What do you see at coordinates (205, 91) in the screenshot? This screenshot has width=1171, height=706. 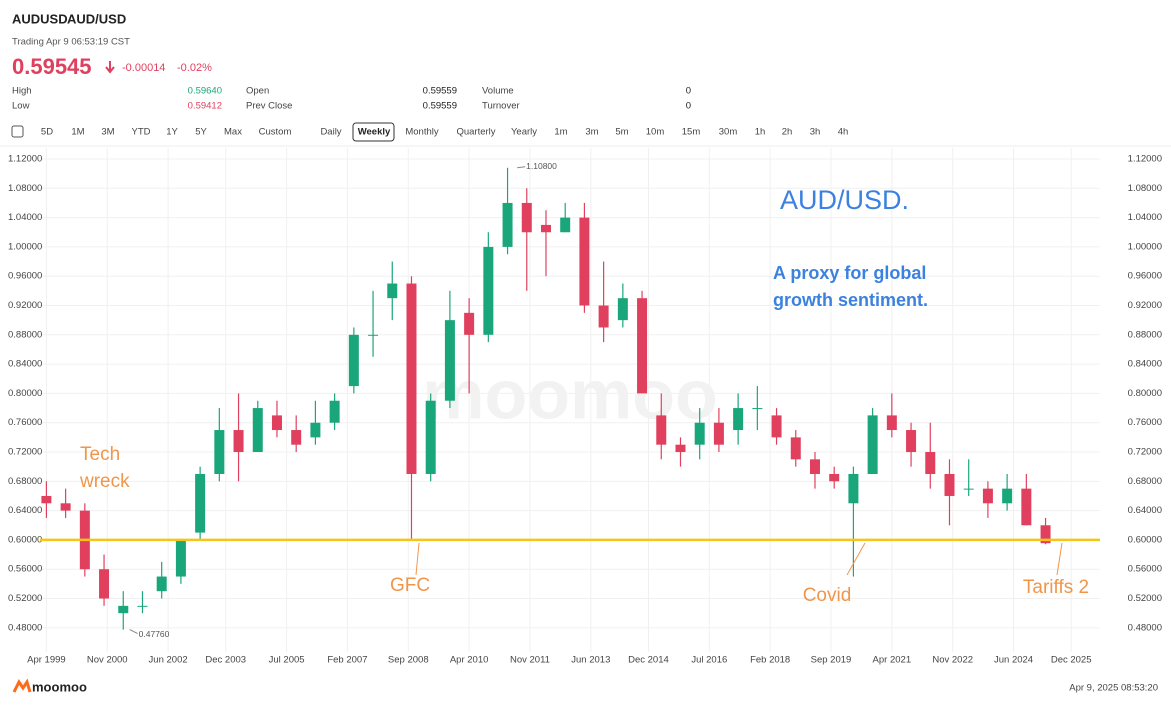 I see `stat-value: 0.59640` at bounding box center [205, 91].